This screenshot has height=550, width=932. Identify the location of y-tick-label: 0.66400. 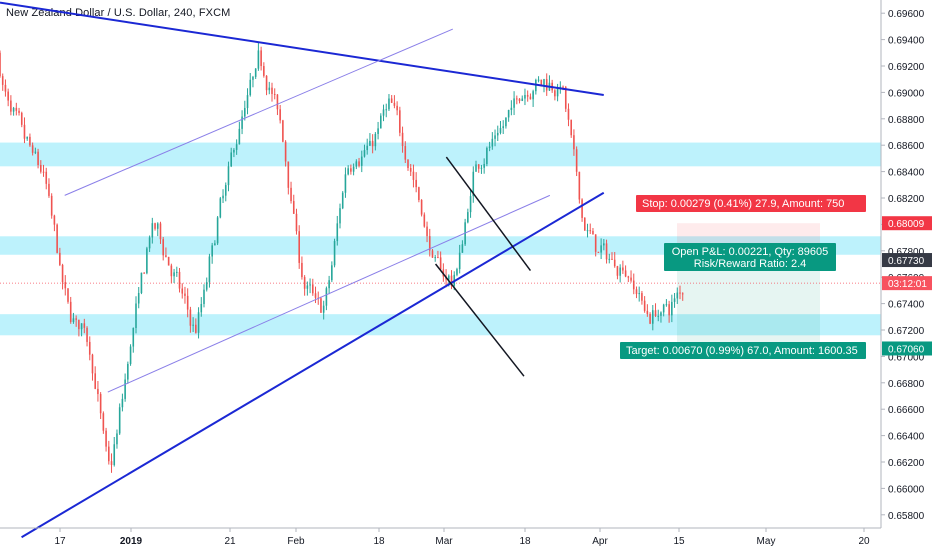
(906, 437).